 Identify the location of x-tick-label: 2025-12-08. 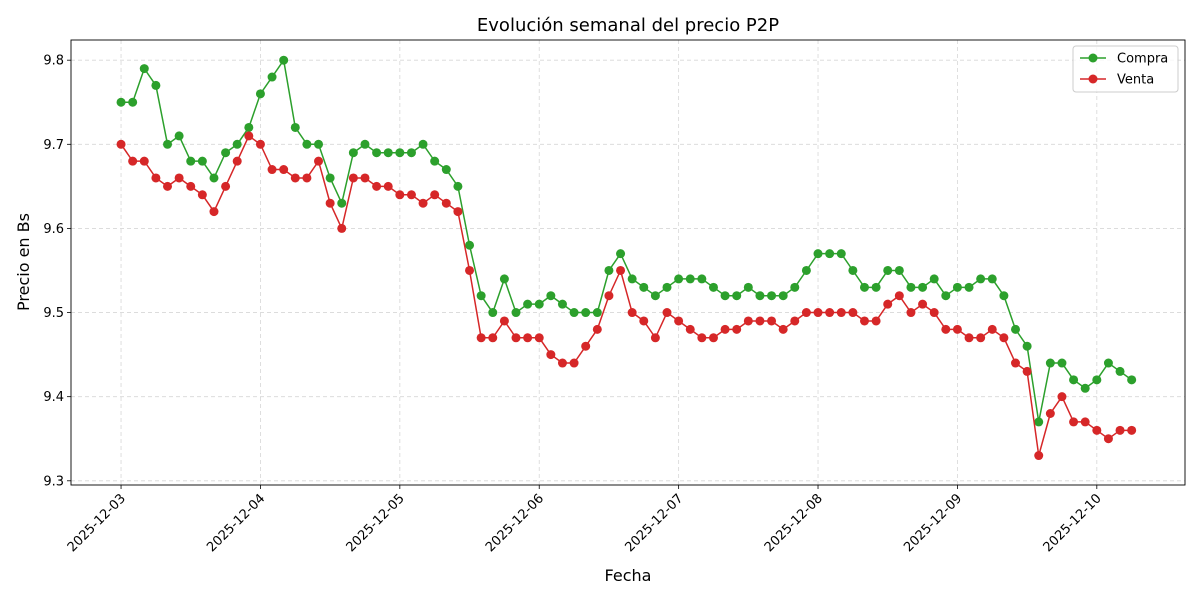
(794, 523).